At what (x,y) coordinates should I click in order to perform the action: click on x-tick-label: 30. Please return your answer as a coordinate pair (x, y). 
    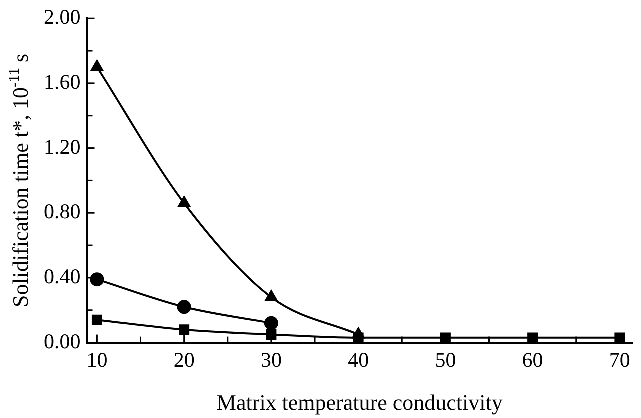
    Looking at the image, I should click on (271, 360).